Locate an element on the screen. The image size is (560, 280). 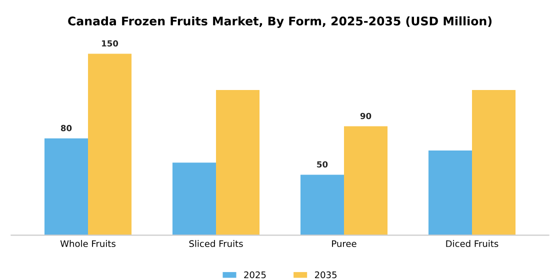
x-tick-label: Whole Fruits is located at coordinates (88, 244).